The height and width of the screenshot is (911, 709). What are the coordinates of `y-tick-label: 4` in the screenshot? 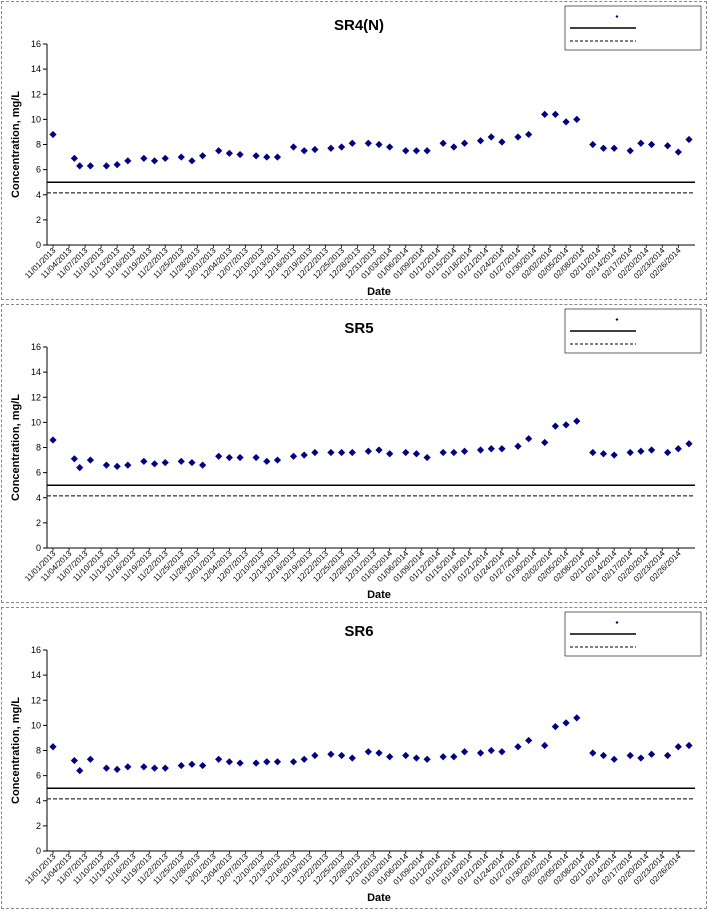 It's located at (38, 498).